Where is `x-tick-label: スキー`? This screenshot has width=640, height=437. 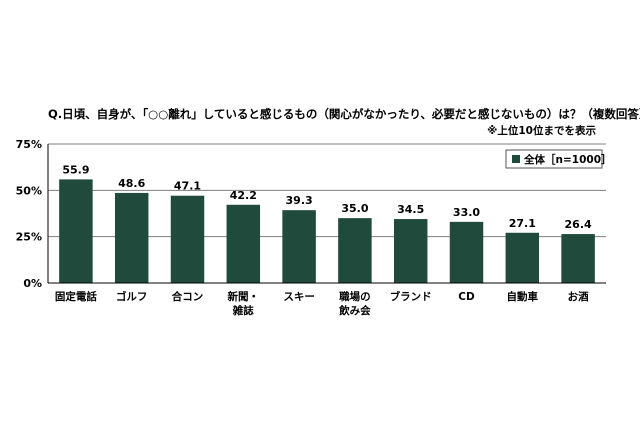 x-tick-label: スキー is located at coordinates (299, 297).